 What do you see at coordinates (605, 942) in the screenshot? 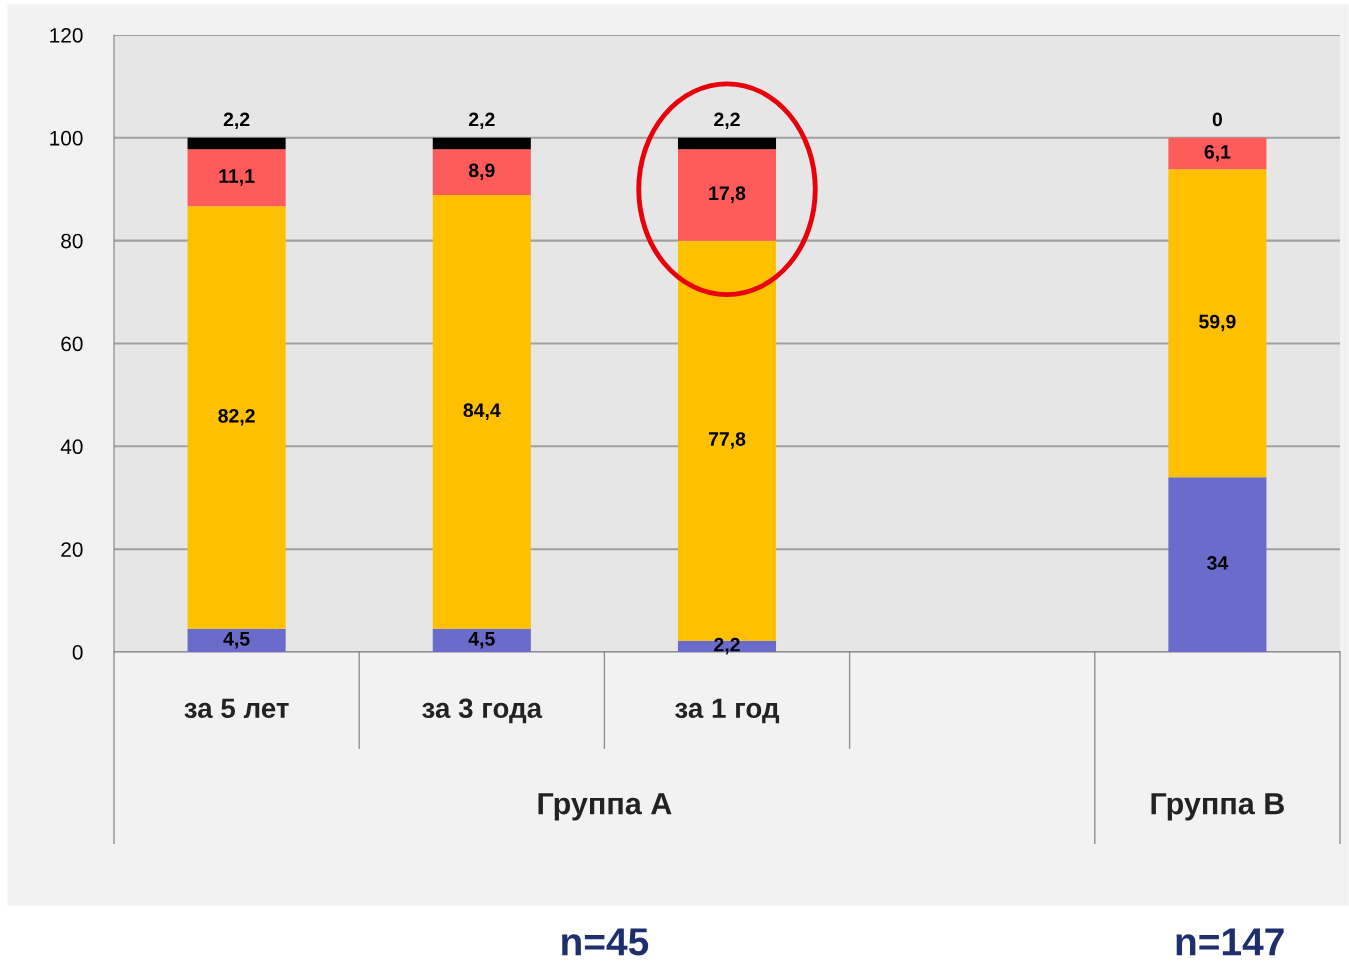
I see `text: n=45` at bounding box center [605, 942].